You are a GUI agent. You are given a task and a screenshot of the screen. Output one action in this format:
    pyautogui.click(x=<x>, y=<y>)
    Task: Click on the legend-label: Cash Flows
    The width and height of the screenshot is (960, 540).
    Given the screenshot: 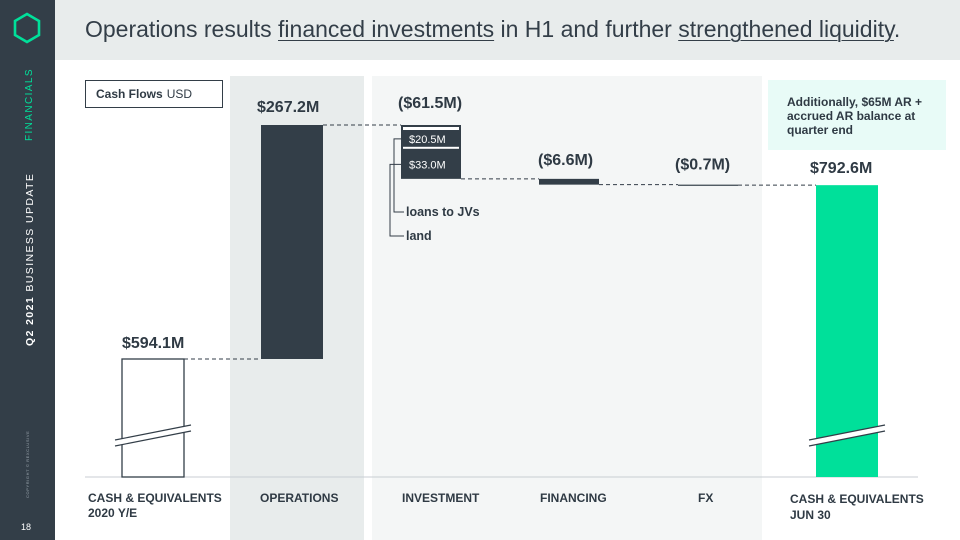 What is the action you would take?
    pyautogui.click(x=129, y=94)
    